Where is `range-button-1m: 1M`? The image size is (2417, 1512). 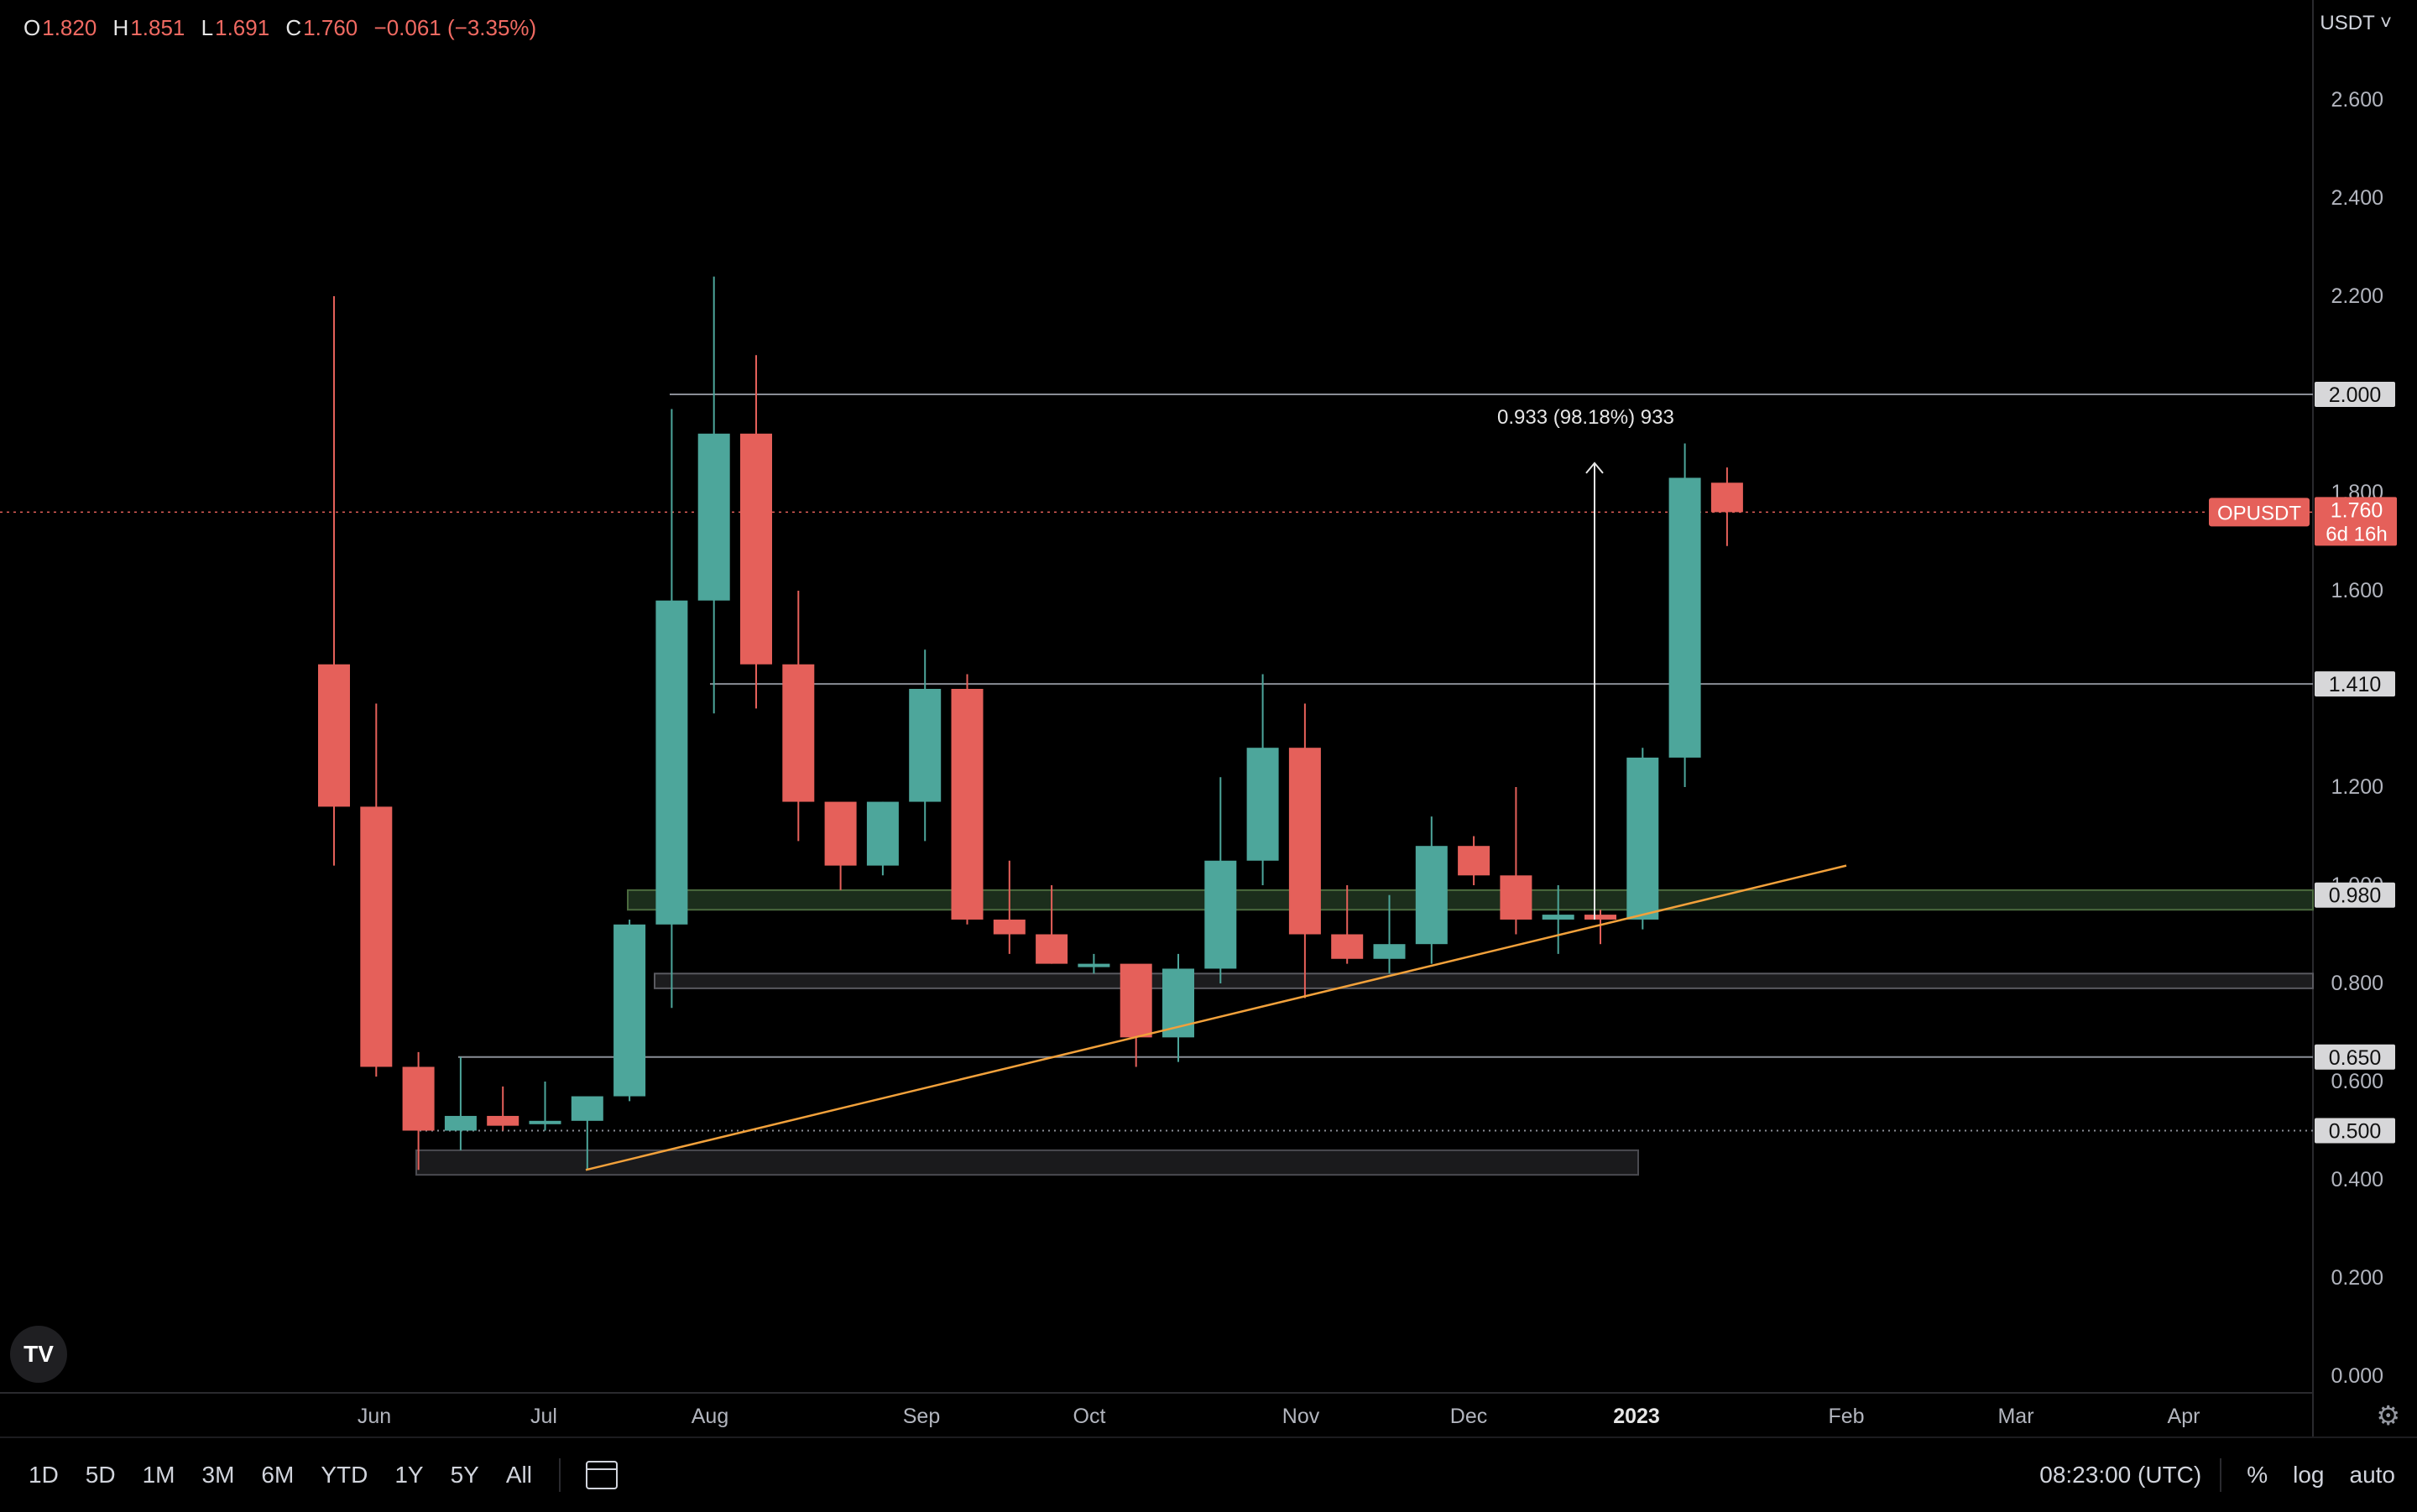
range-button-1m: 1M is located at coordinates (158, 1475).